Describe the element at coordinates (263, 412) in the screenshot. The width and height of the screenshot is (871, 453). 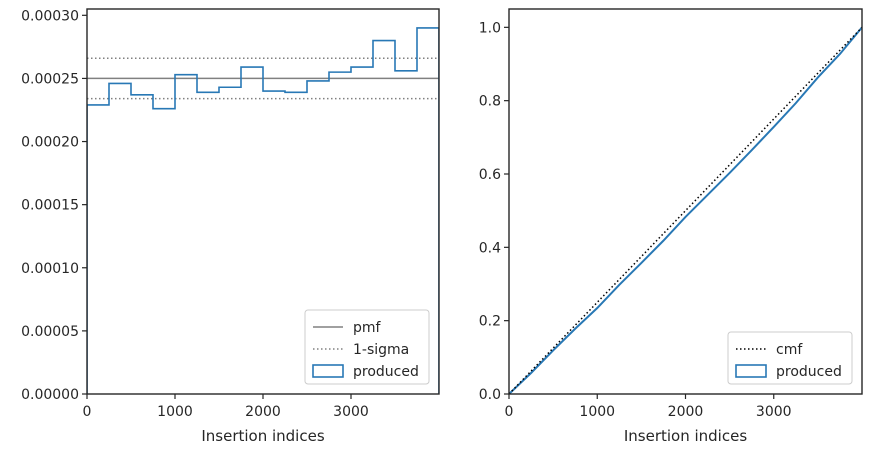
I see `pmf-x-tick-label: 2000` at that location.